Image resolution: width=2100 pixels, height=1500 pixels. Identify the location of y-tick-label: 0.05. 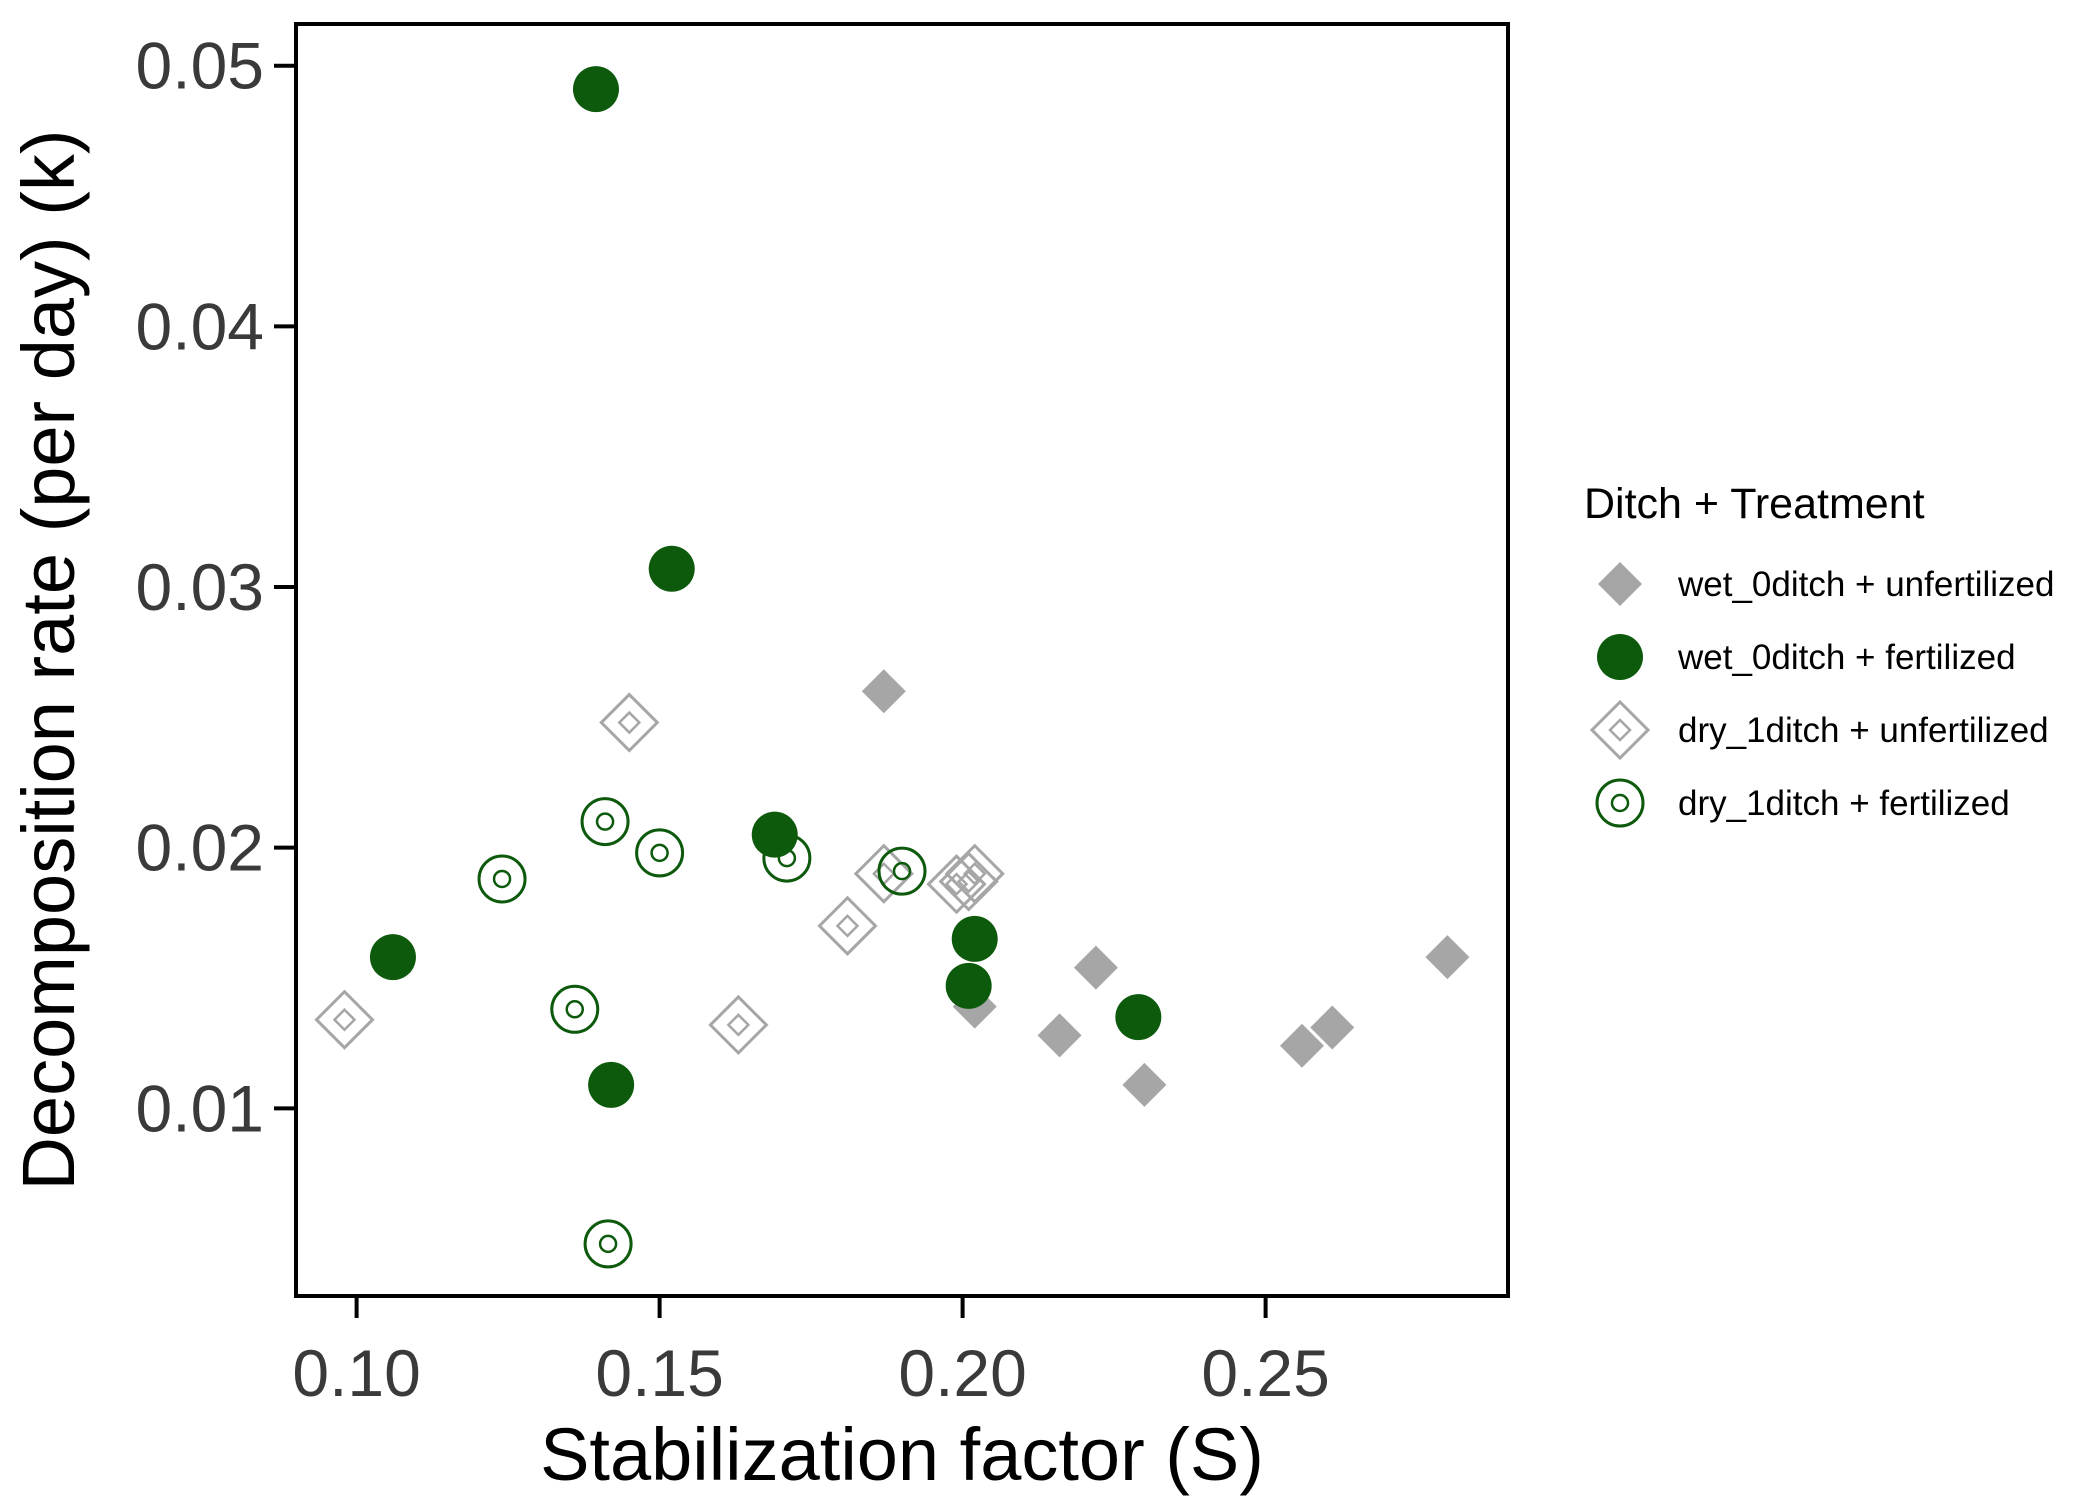
(200, 66).